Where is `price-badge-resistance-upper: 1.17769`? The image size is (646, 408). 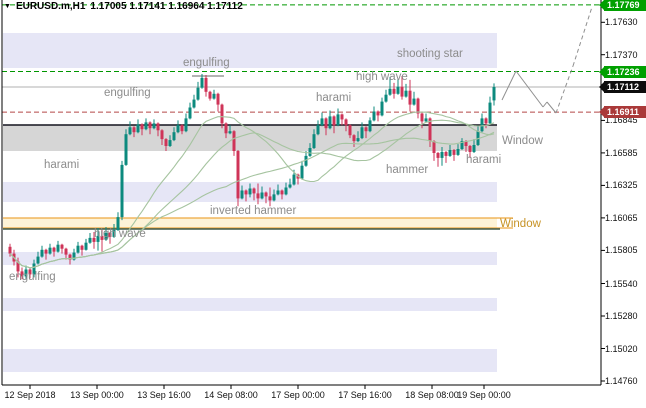 price-badge-resistance-upper: 1.17769 is located at coordinates (622, 5).